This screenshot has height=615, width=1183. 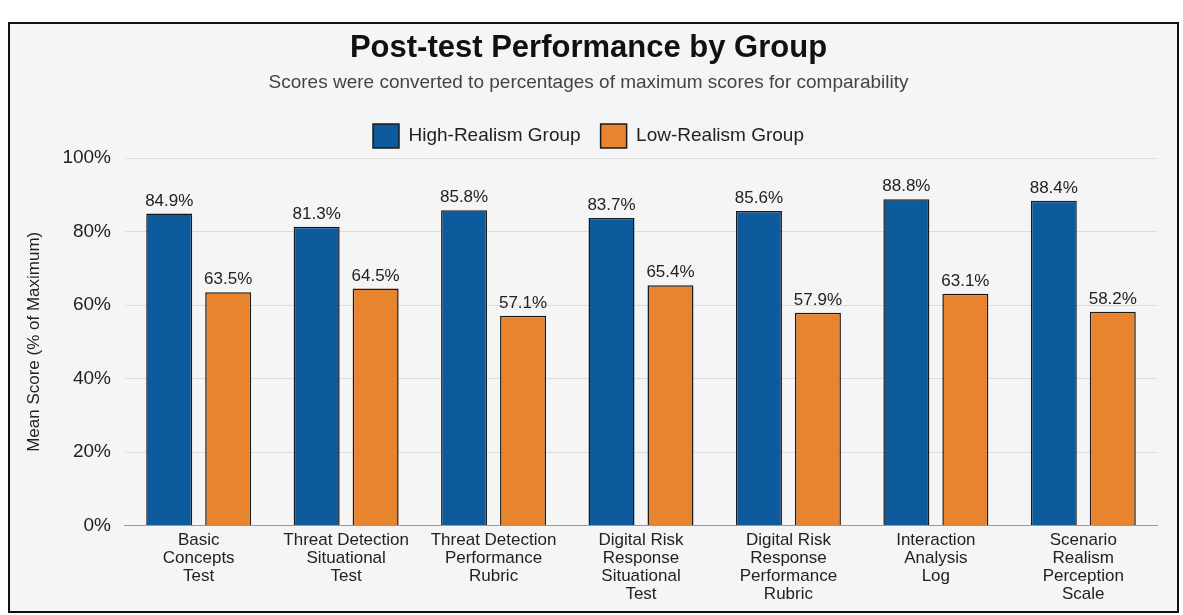 I want to click on y-tick-label: 0%, so click(x=97, y=524).